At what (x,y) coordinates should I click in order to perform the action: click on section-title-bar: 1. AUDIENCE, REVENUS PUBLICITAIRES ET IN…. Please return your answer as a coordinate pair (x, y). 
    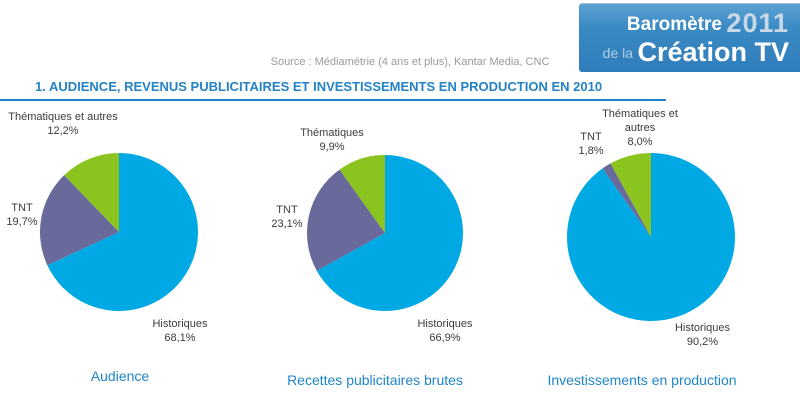
    Looking at the image, I should click on (333, 89).